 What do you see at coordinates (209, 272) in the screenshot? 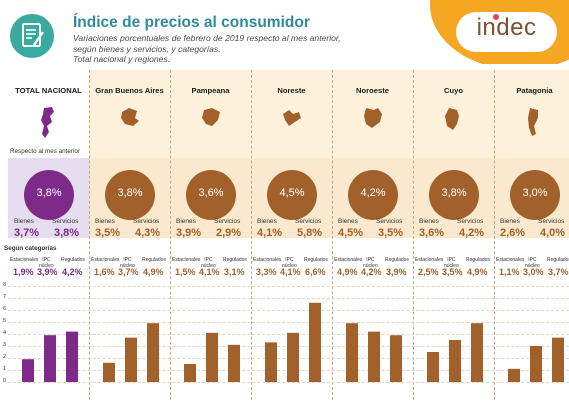
I see `category-value: 4,1%` at bounding box center [209, 272].